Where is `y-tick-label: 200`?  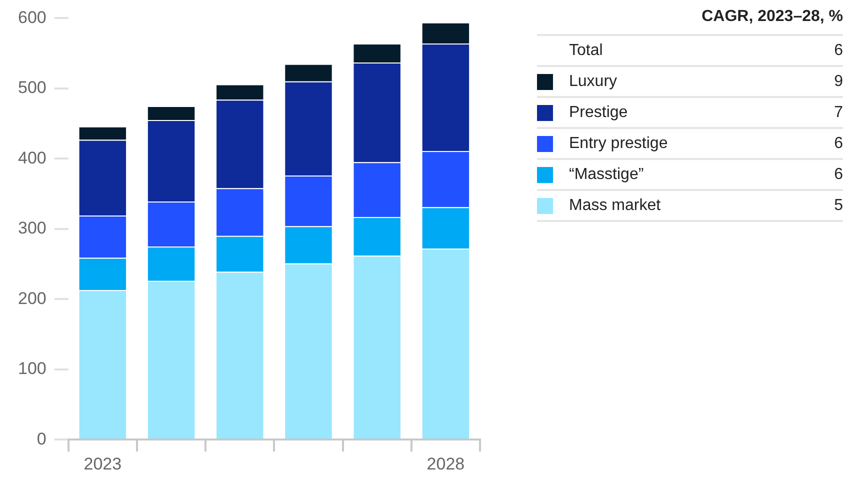 y-tick-label: 200 is located at coordinates (32, 298).